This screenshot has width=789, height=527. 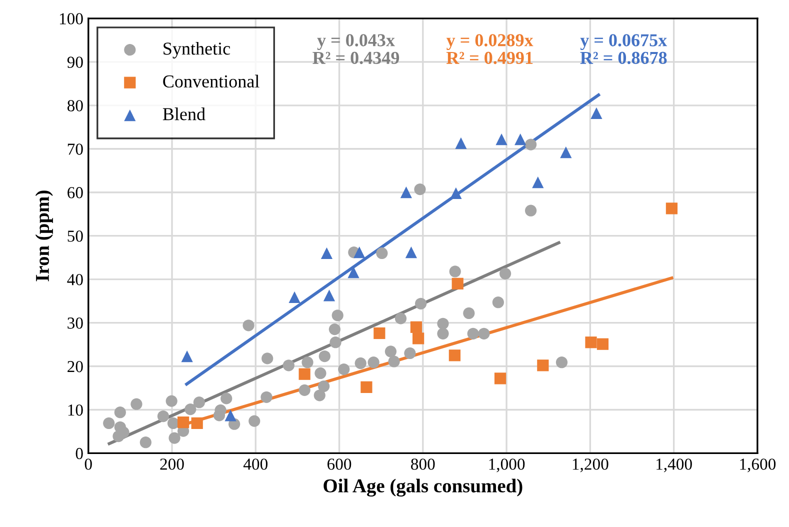 What do you see at coordinates (423, 487) in the screenshot?
I see `x-axis-title: Oil Age (gals consumed)` at bounding box center [423, 487].